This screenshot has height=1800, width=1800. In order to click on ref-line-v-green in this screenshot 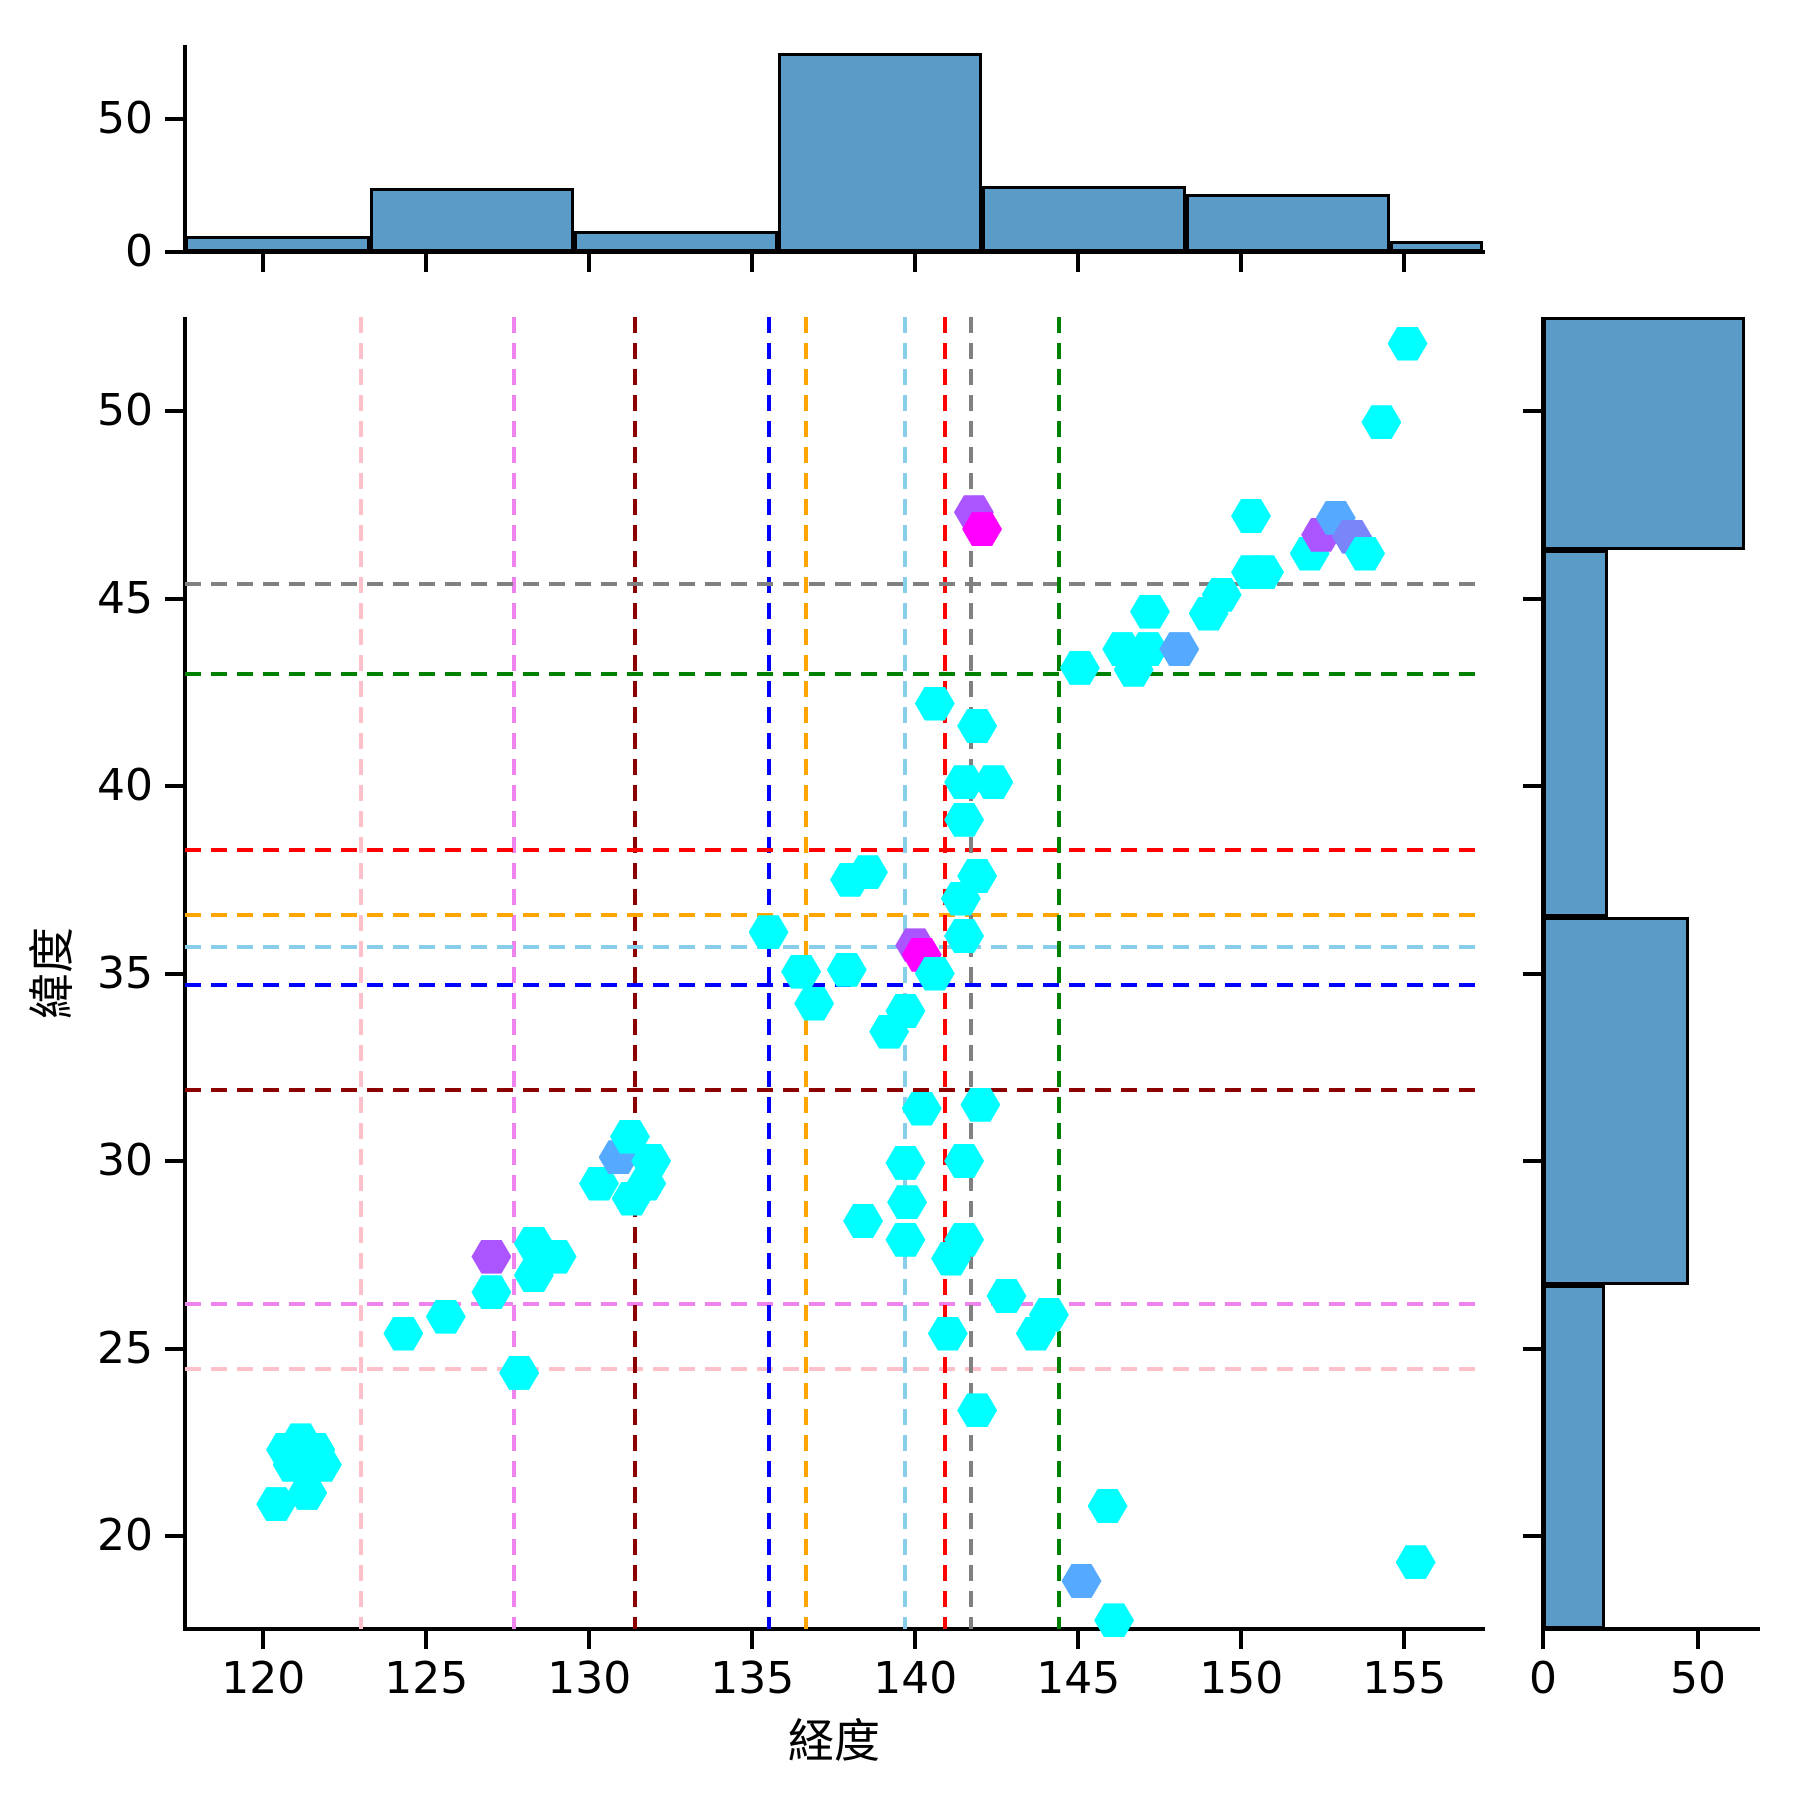, I will do `click(1058, 973)`.